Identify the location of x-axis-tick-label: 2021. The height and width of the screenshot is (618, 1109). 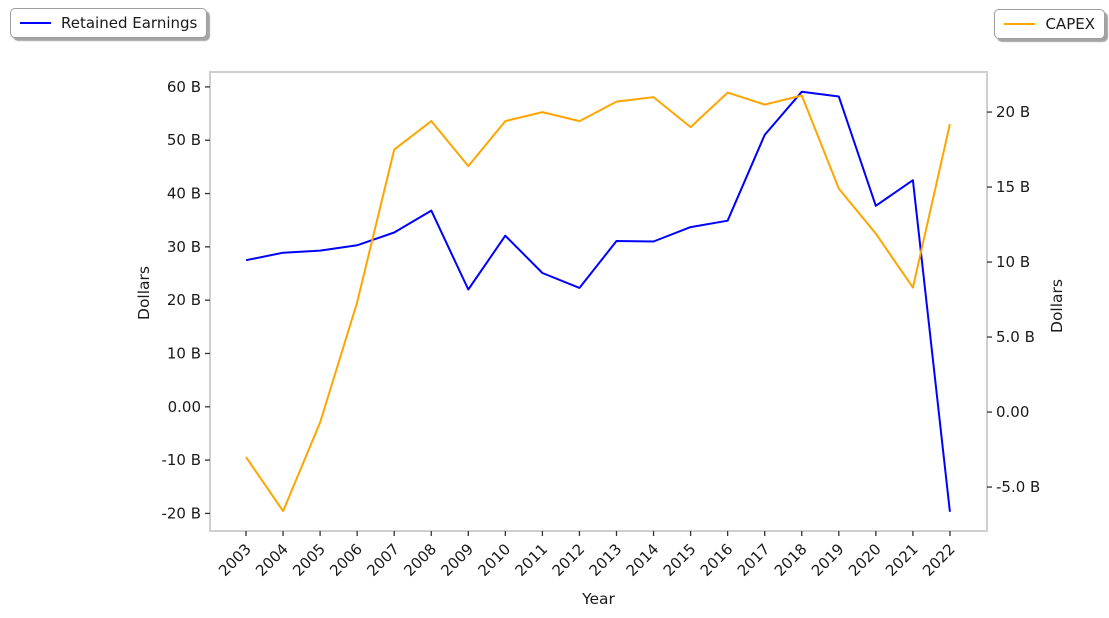
(902, 560).